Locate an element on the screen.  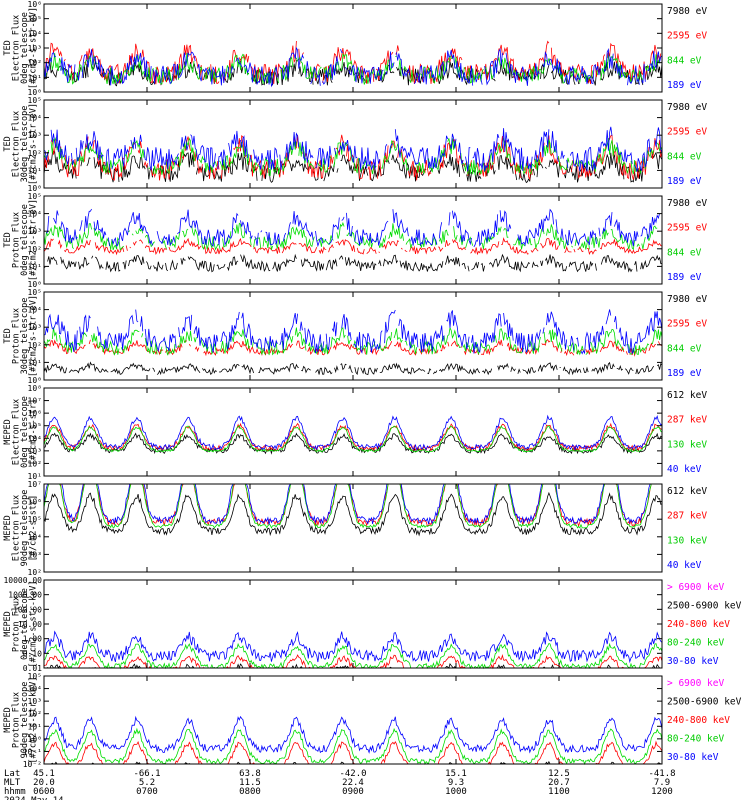
legend-entry: 287 keV is located at coordinates (687, 516).